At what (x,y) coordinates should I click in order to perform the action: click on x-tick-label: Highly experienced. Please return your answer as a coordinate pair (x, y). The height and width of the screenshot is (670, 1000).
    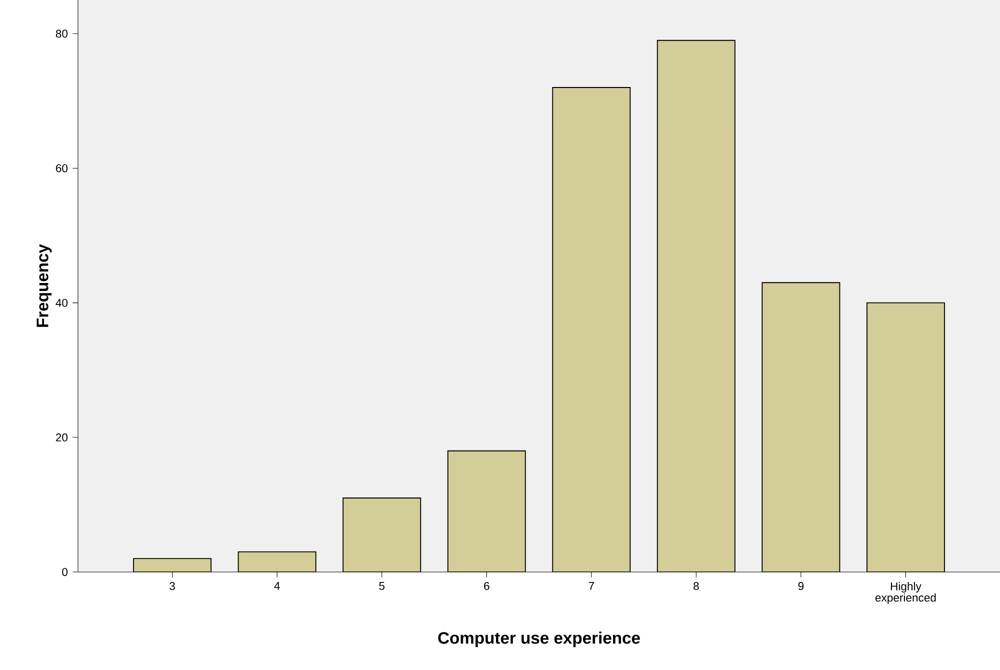
    Looking at the image, I should click on (905, 593).